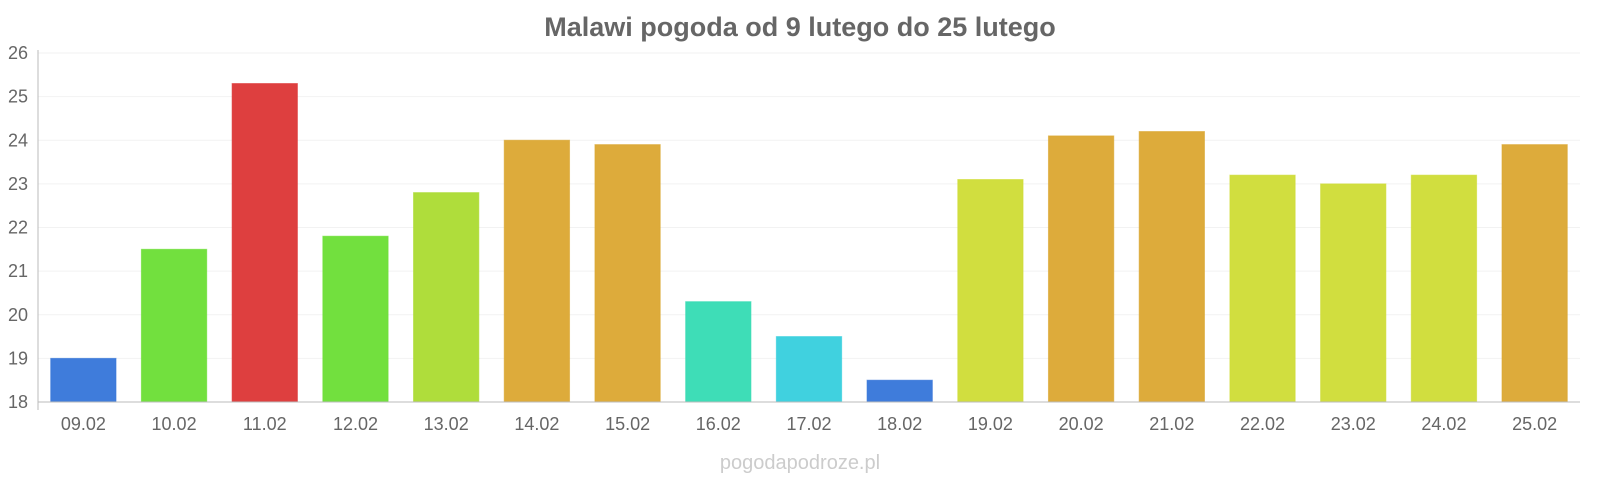 The width and height of the screenshot is (1600, 480). Describe the element at coordinates (1171, 424) in the screenshot. I see `x-tick-label: 21.02` at that location.